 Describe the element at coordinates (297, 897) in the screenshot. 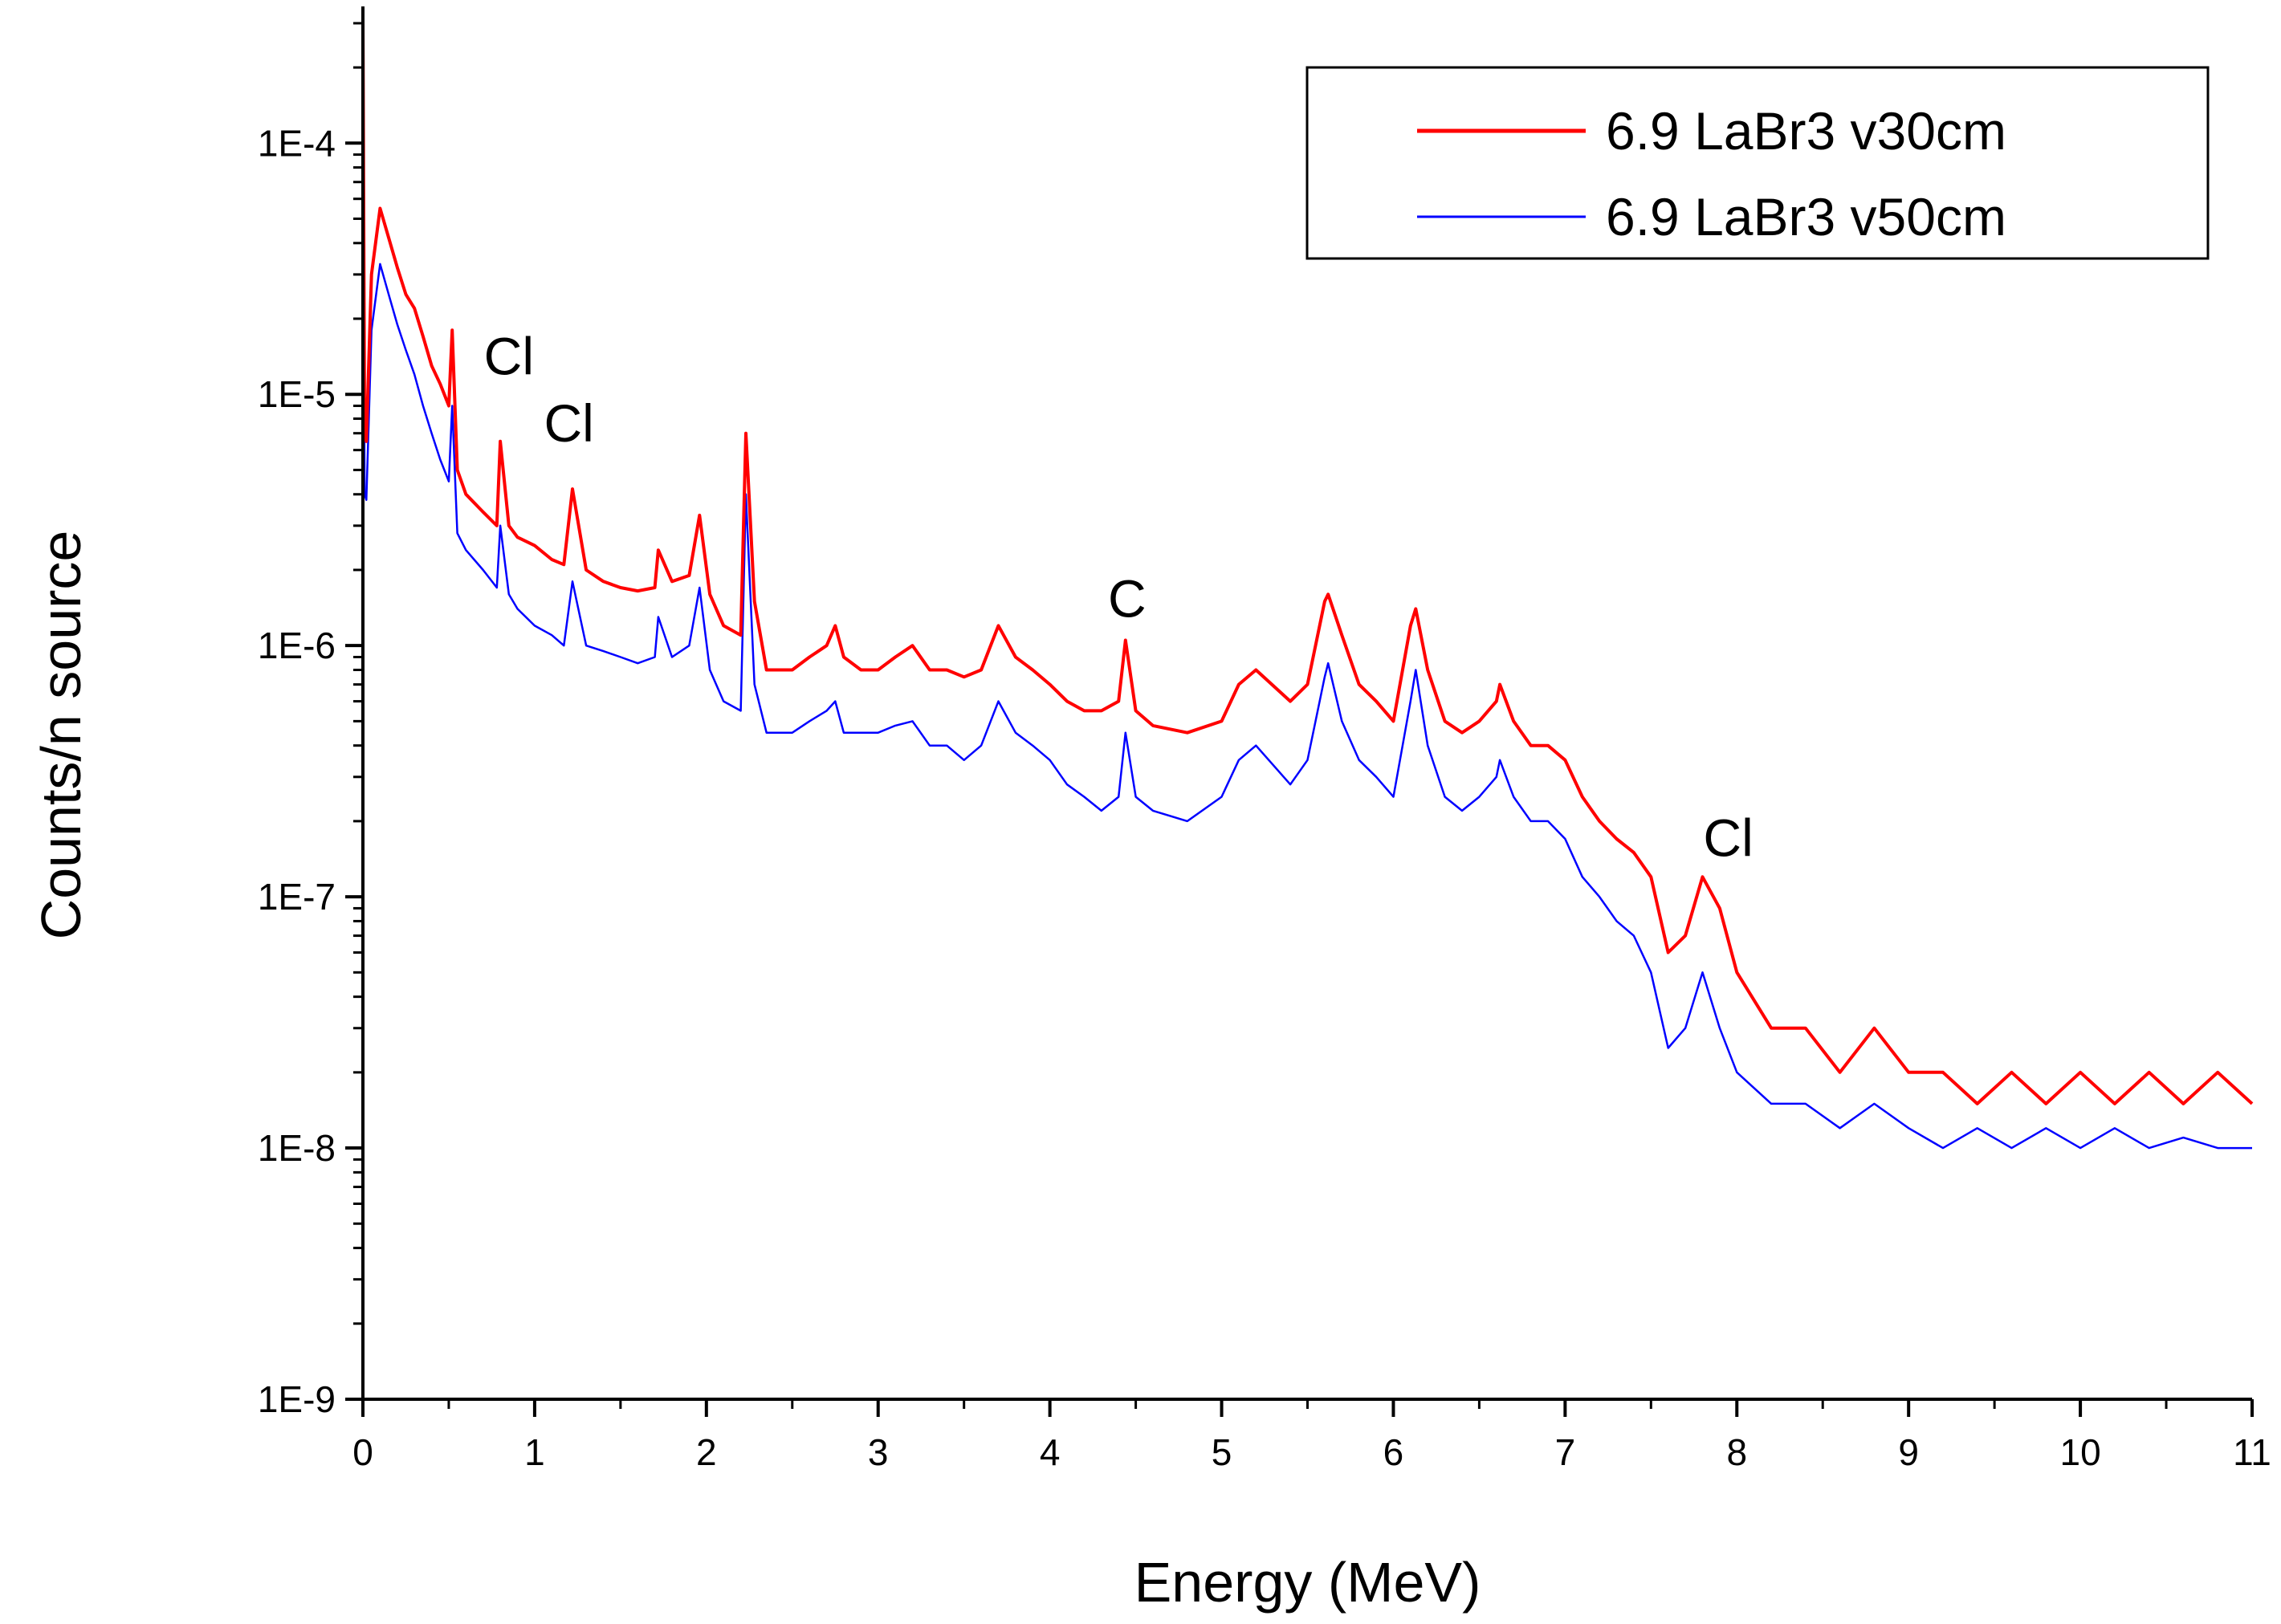

I see `y-tick-label: 1E-7` at that location.